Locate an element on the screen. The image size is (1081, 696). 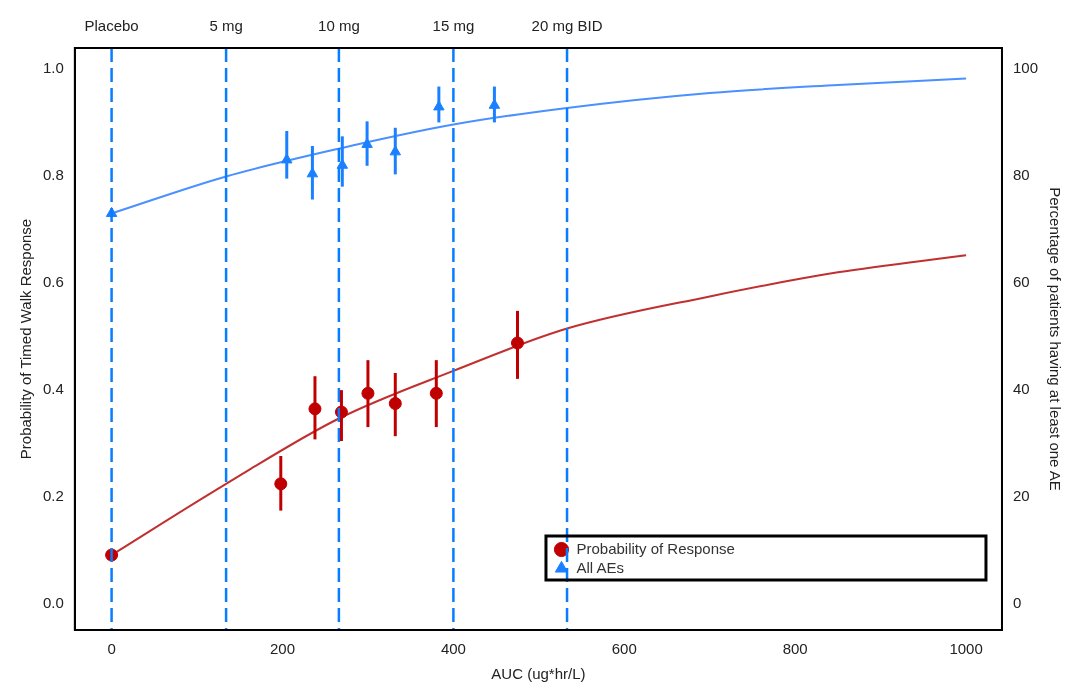
y-tick-label: 0.0 is located at coordinates (53, 603).